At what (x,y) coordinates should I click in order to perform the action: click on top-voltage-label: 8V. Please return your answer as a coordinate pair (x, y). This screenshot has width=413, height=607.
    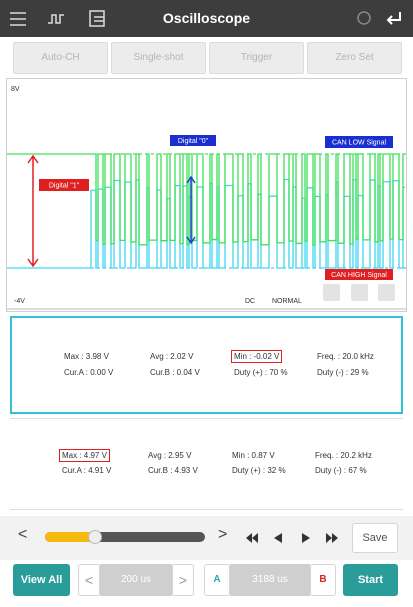
    Looking at the image, I should click on (15, 89).